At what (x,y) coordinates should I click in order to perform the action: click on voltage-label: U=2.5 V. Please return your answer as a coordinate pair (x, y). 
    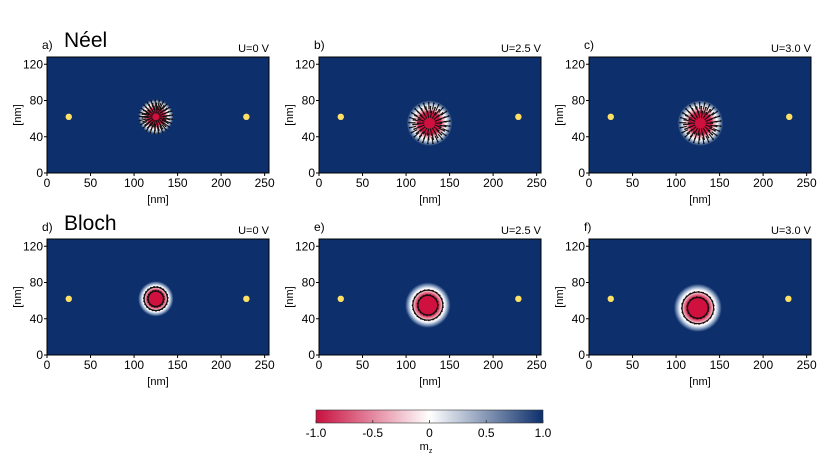
    Looking at the image, I should click on (521, 49).